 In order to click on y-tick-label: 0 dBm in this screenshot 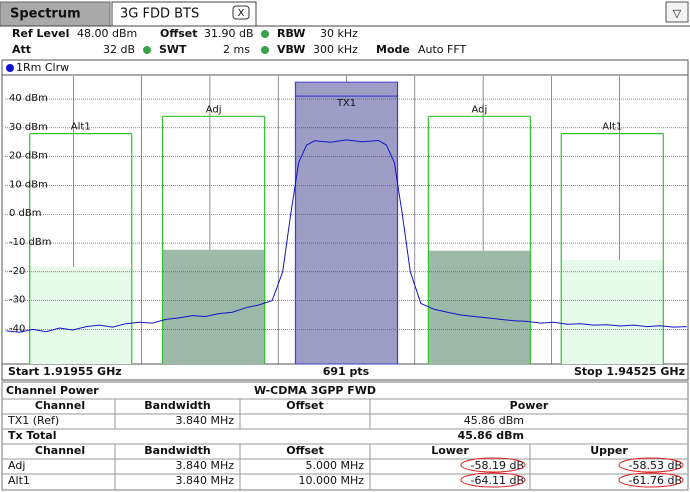, I will do `click(25, 213)`.